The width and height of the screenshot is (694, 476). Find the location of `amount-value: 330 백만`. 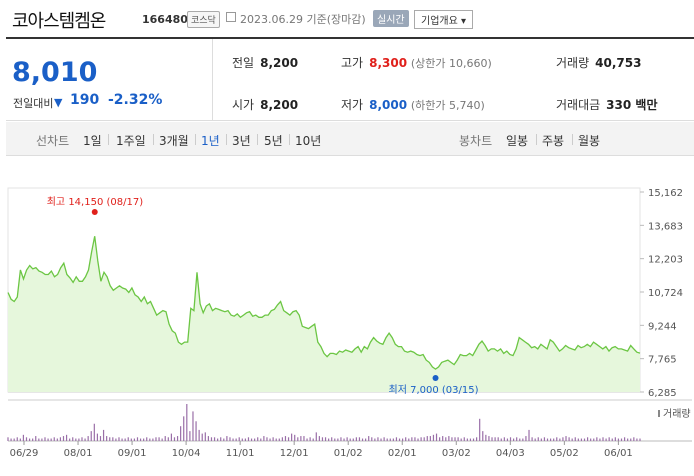

amount-value: 330 백만 is located at coordinates (632, 105).